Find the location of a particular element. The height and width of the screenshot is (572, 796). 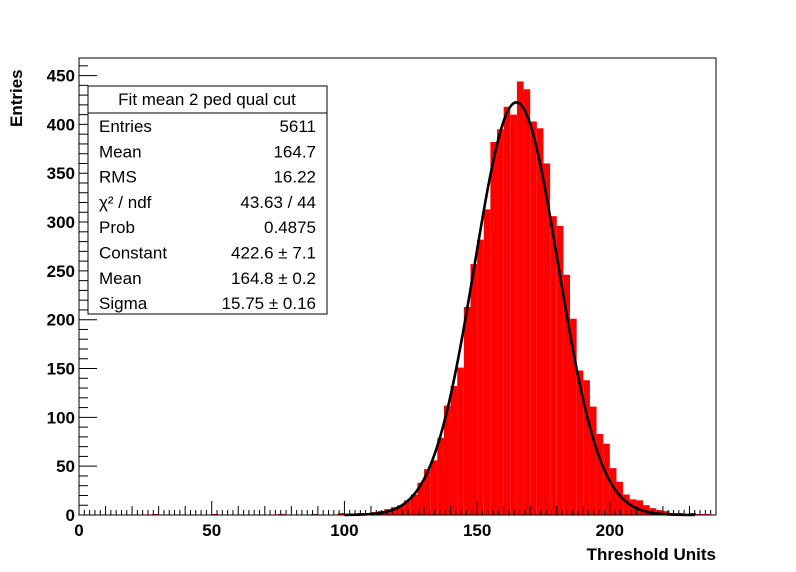

stats-box-frame is located at coordinates (207, 200).